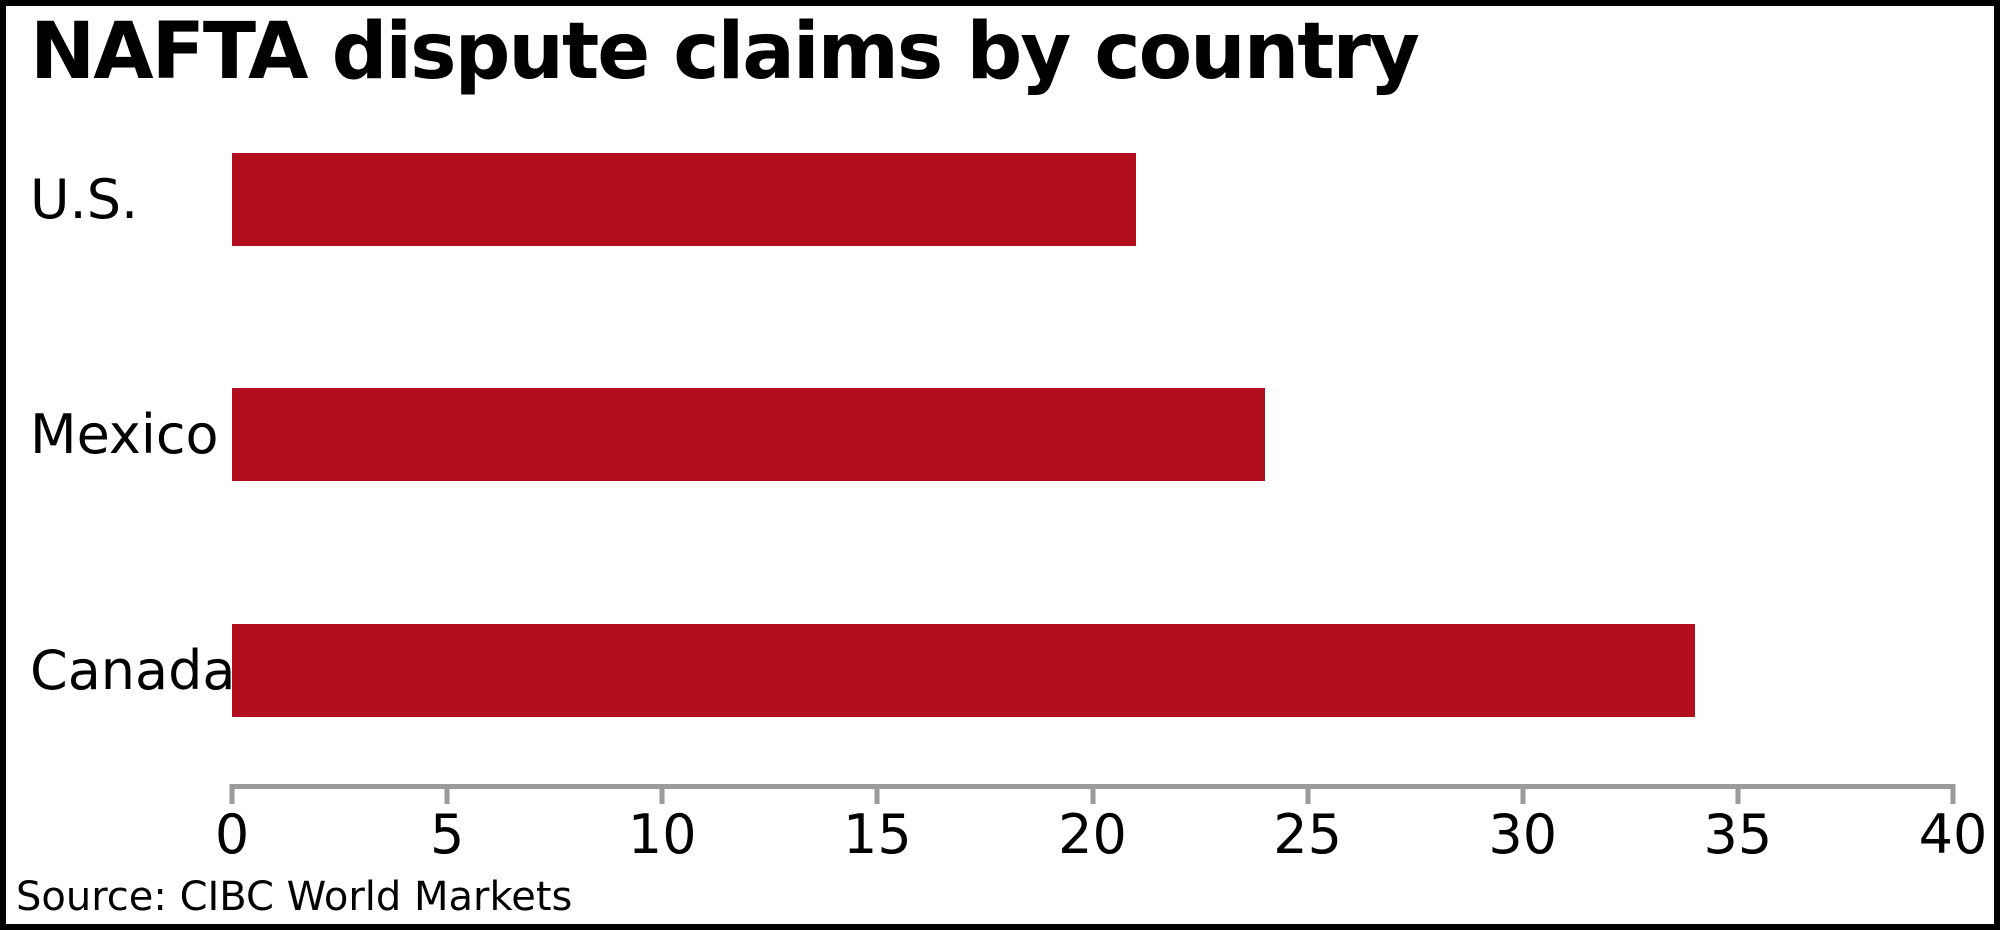  I want to click on x-axis-tick-label-5: 5, so click(447, 834).